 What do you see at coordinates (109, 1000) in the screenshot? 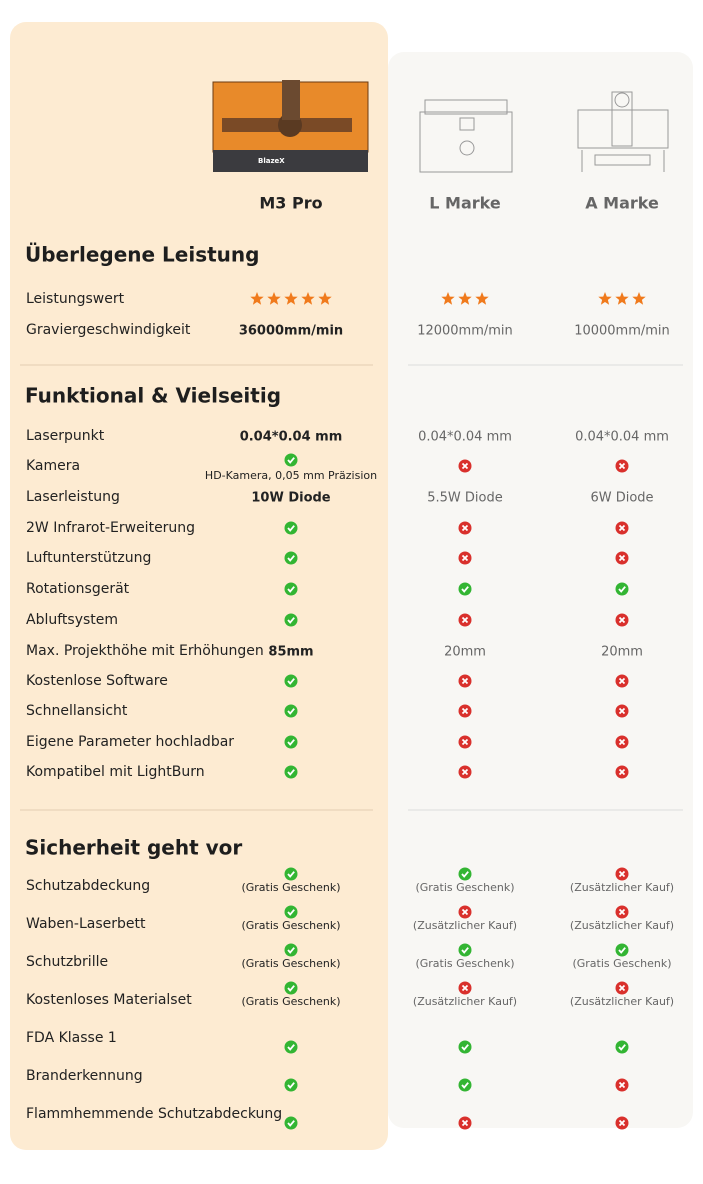
I see `row-label: Kostenloses Materialset` at bounding box center [109, 1000].